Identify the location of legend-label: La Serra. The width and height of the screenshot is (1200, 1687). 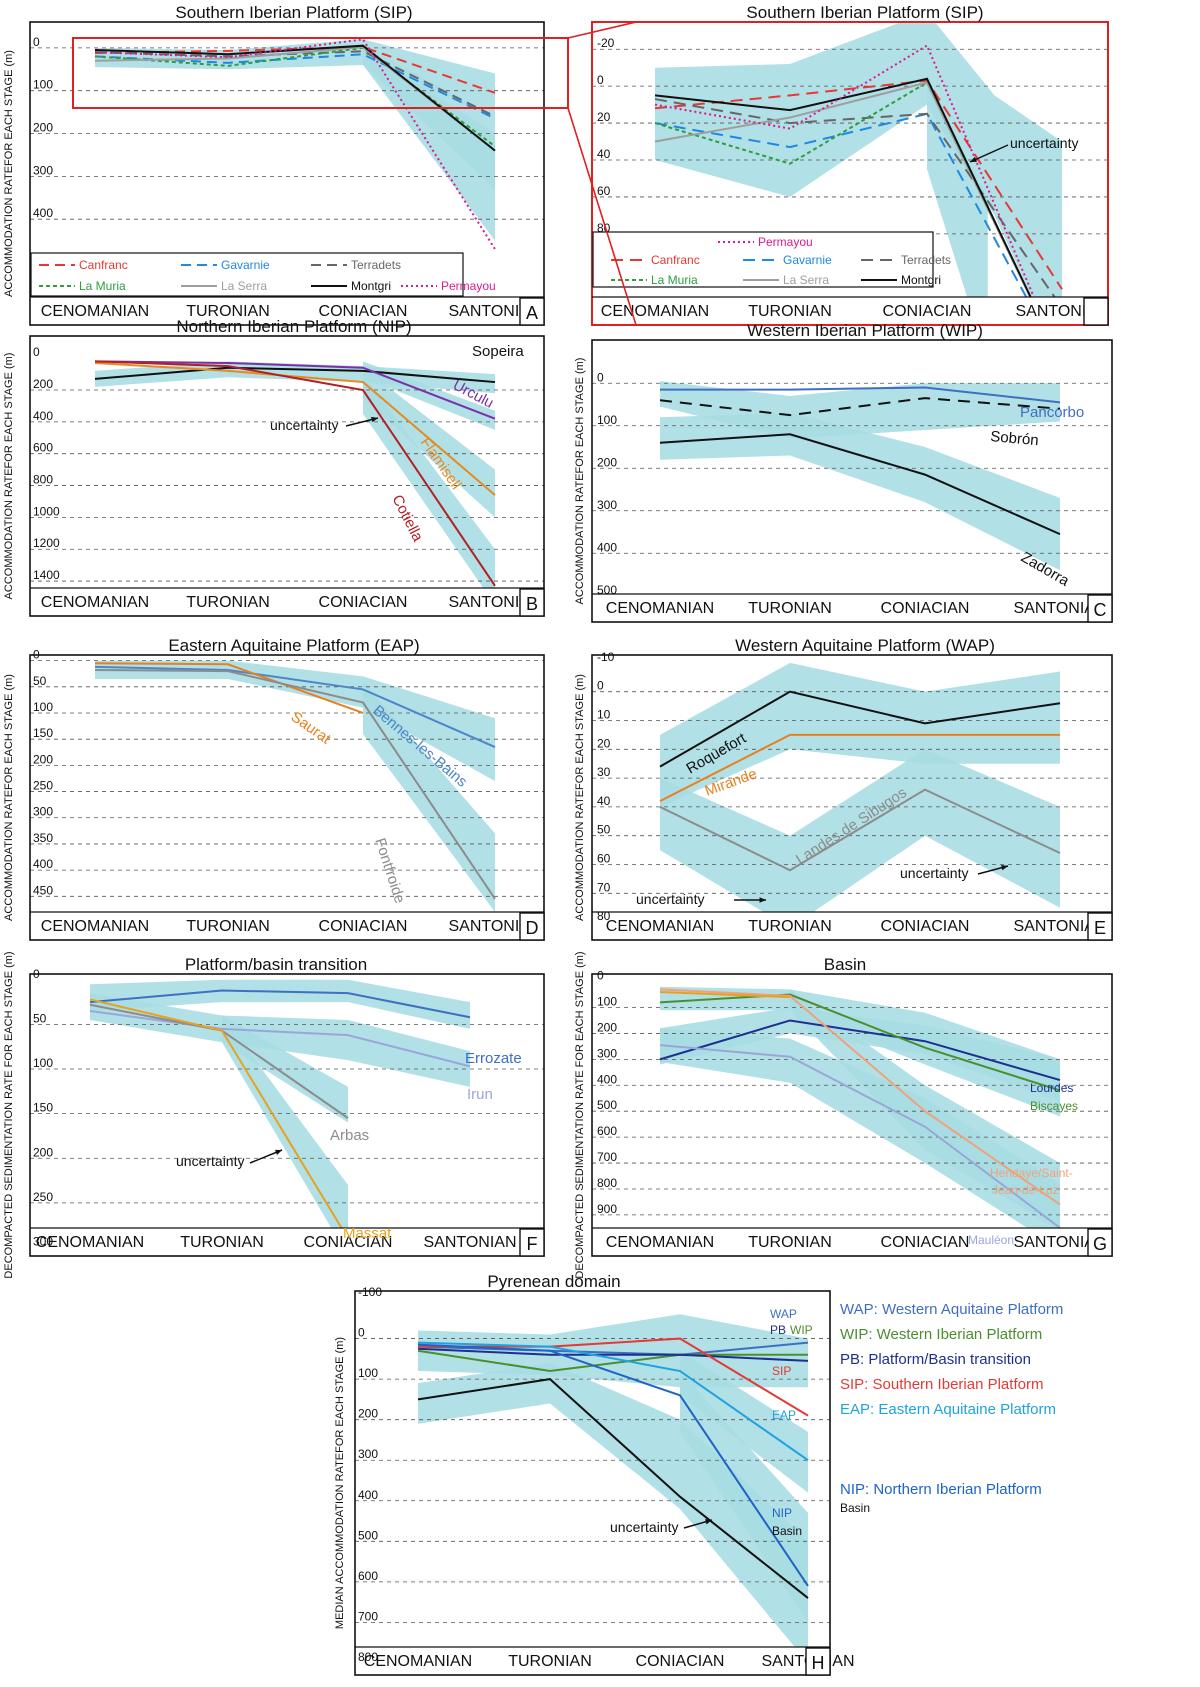
(244, 286).